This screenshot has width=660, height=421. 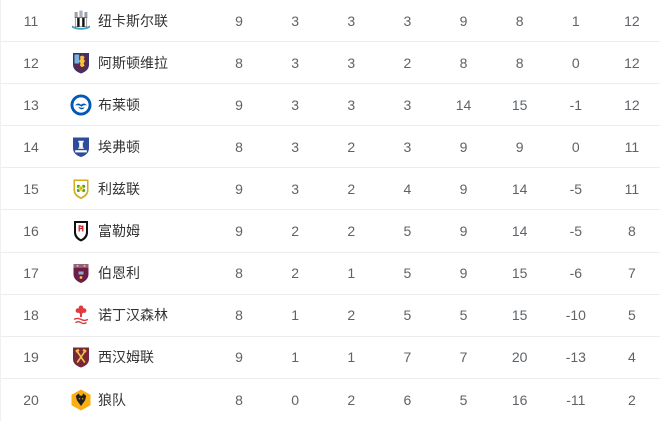 What do you see at coordinates (407, 62) in the screenshot?
I see `lost-cell: 2` at bounding box center [407, 62].